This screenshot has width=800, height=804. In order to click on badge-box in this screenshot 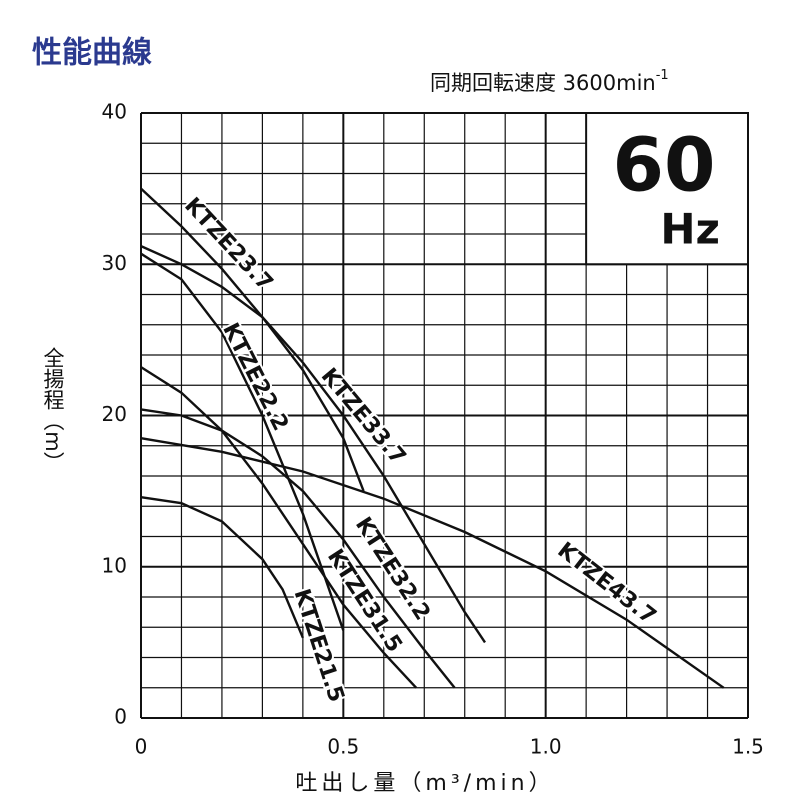, I will do `click(667, 189)`.